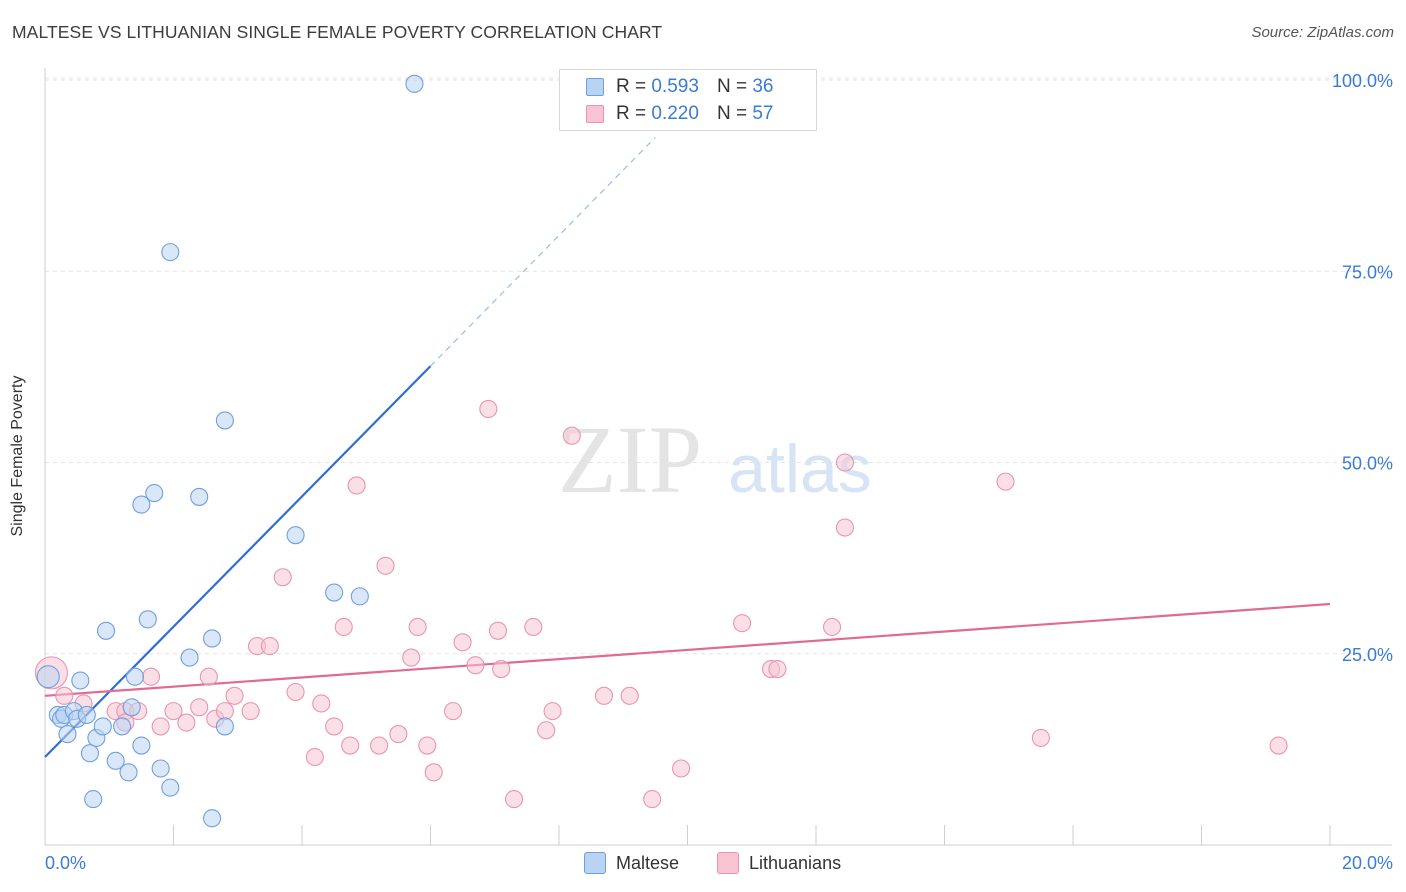  What do you see at coordinates (1362, 81) in the screenshot?
I see `y-tick-label: 100.0%` at bounding box center [1362, 81].